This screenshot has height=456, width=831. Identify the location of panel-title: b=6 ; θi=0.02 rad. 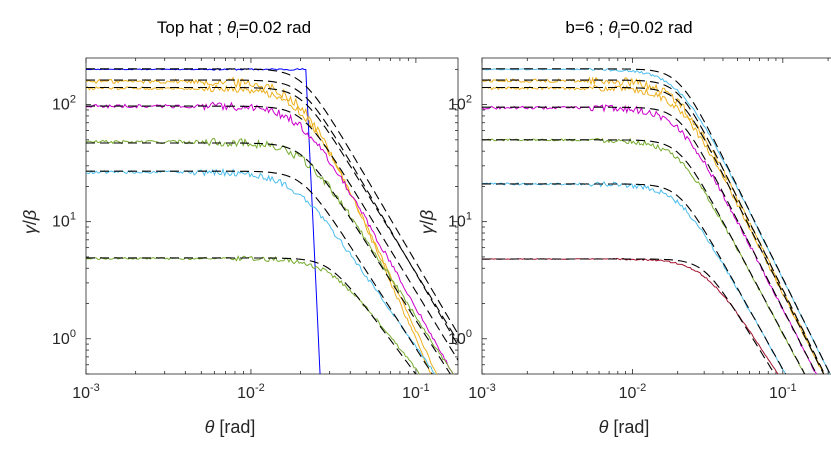
(628, 29).